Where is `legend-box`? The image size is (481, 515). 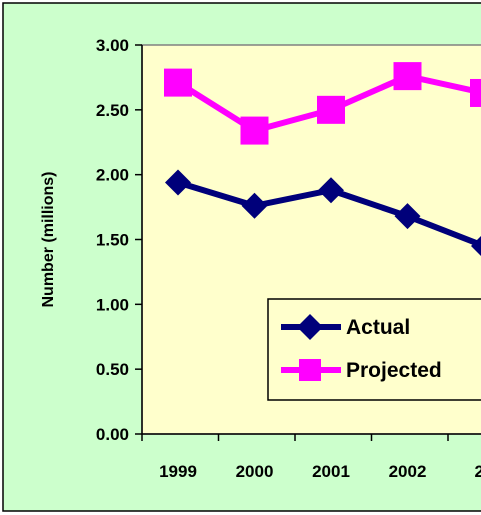 legend-box is located at coordinates (374, 349).